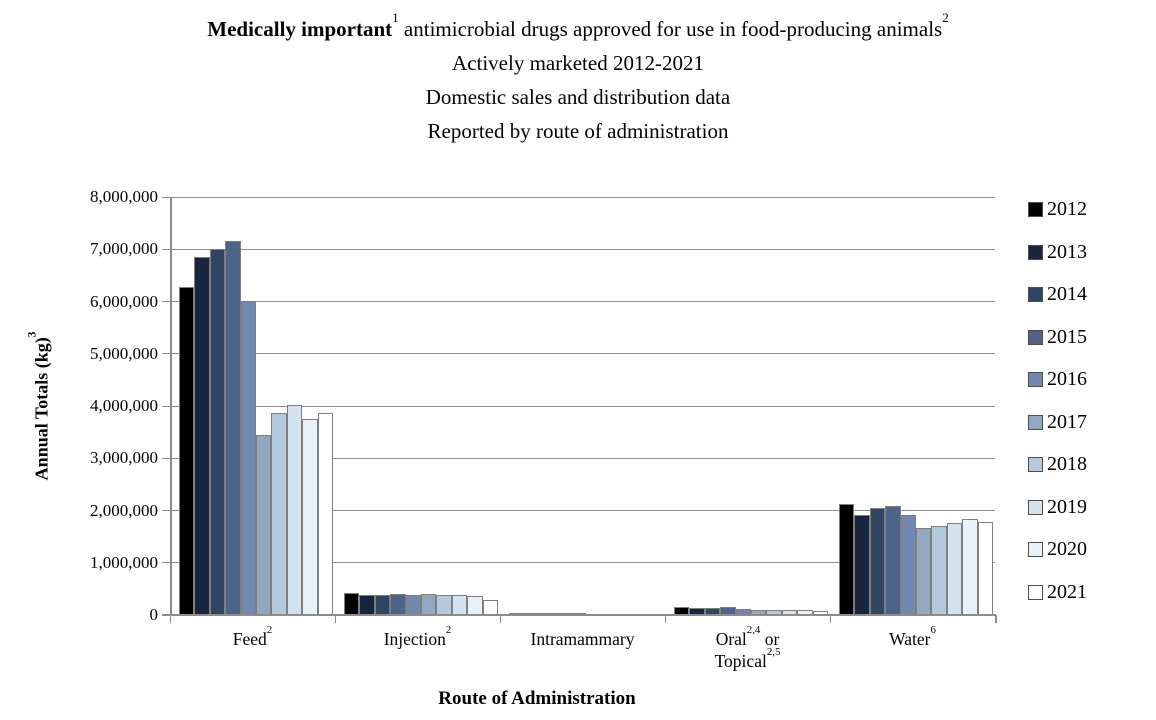 The width and height of the screenshot is (1156, 720). Describe the element at coordinates (1067, 294) in the screenshot. I see `legend-label: 2014` at that location.